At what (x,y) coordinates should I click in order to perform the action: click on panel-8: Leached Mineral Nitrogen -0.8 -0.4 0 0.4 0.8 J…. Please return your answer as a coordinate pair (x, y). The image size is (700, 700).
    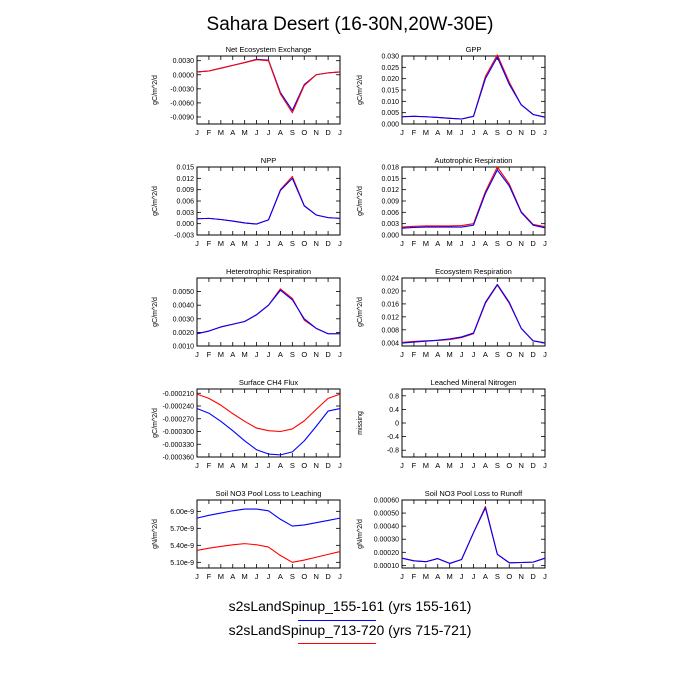
    Looking at the image, I should click on (452, 424).